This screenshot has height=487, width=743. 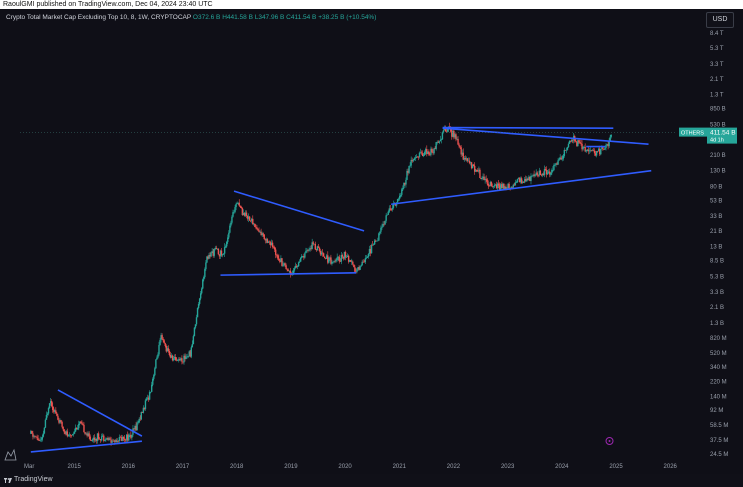 I want to click on price-badge-countdown: 4d 1h, so click(x=717, y=141).